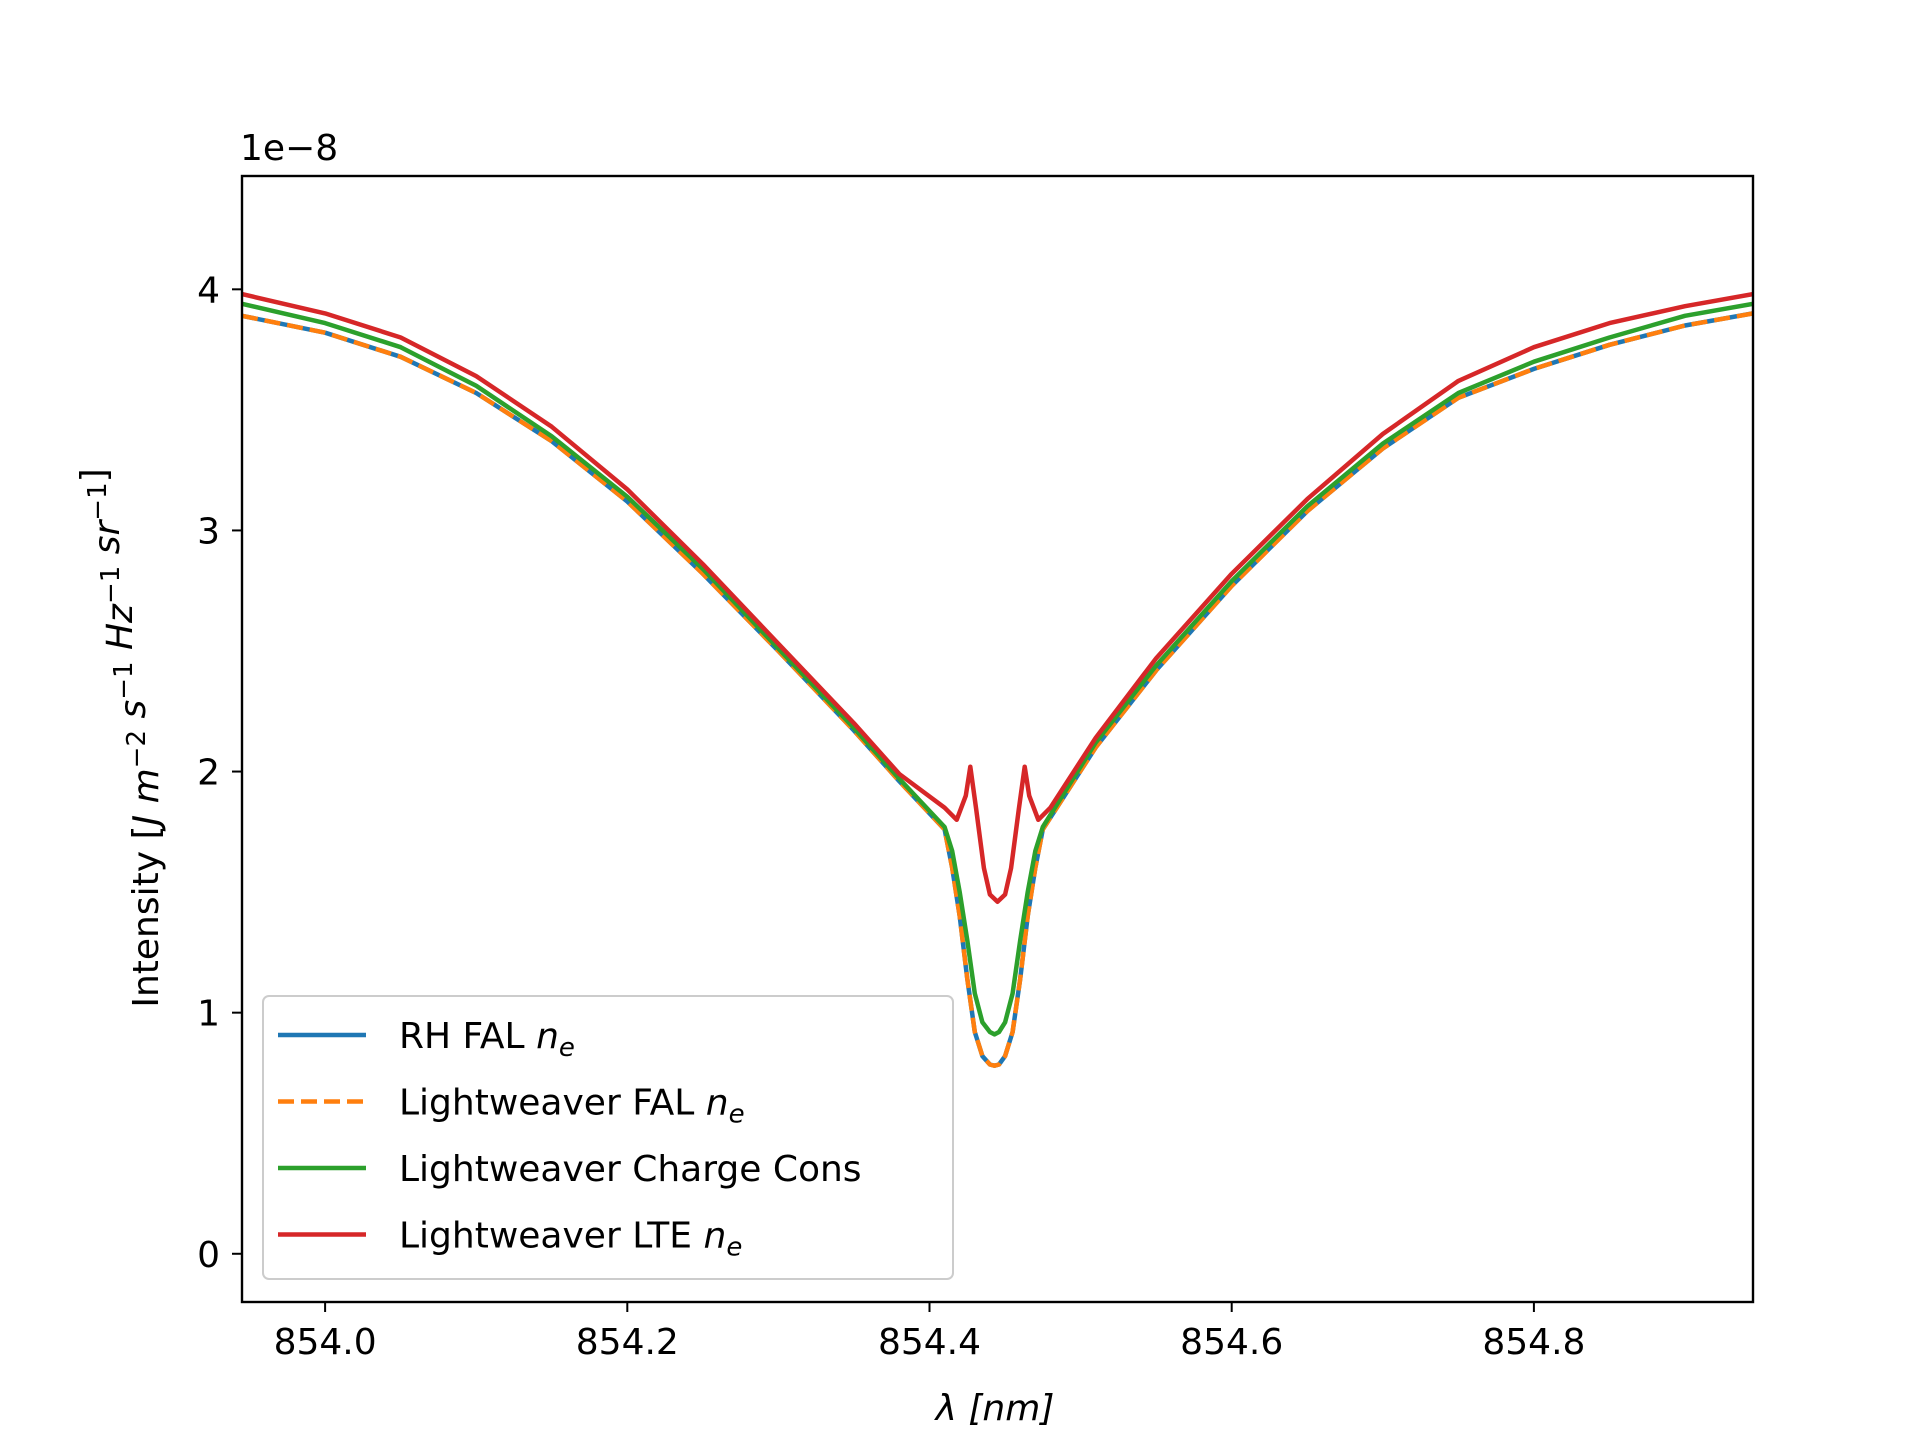 Image resolution: width=1920 pixels, height=1440 pixels. What do you see at coordinates (137, 749) in the screenshot?
I see `y-axis-label-exponent: −2` at bounding box center [137, 749].